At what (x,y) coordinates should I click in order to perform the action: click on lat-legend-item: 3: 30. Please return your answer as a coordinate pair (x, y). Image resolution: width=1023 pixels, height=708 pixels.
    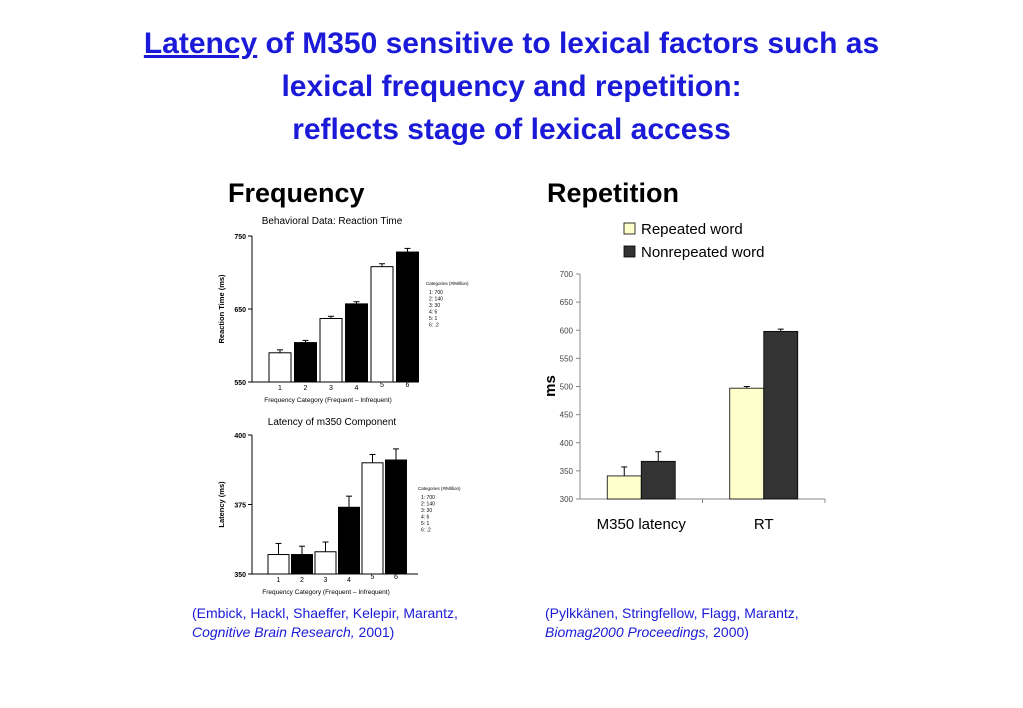
    Looking at the image, I should click on (426, 511).